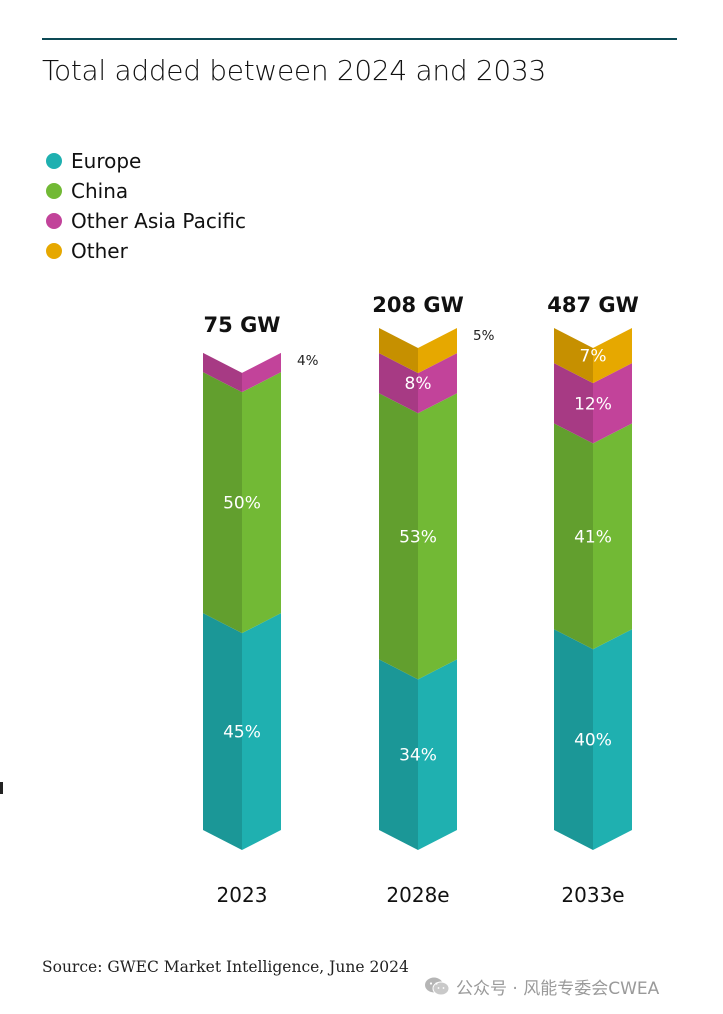 The image size is (723, 1014). Describe the element at coordinates (146, 191) in the screenshot. I see `legend-item-china: China` at that location.